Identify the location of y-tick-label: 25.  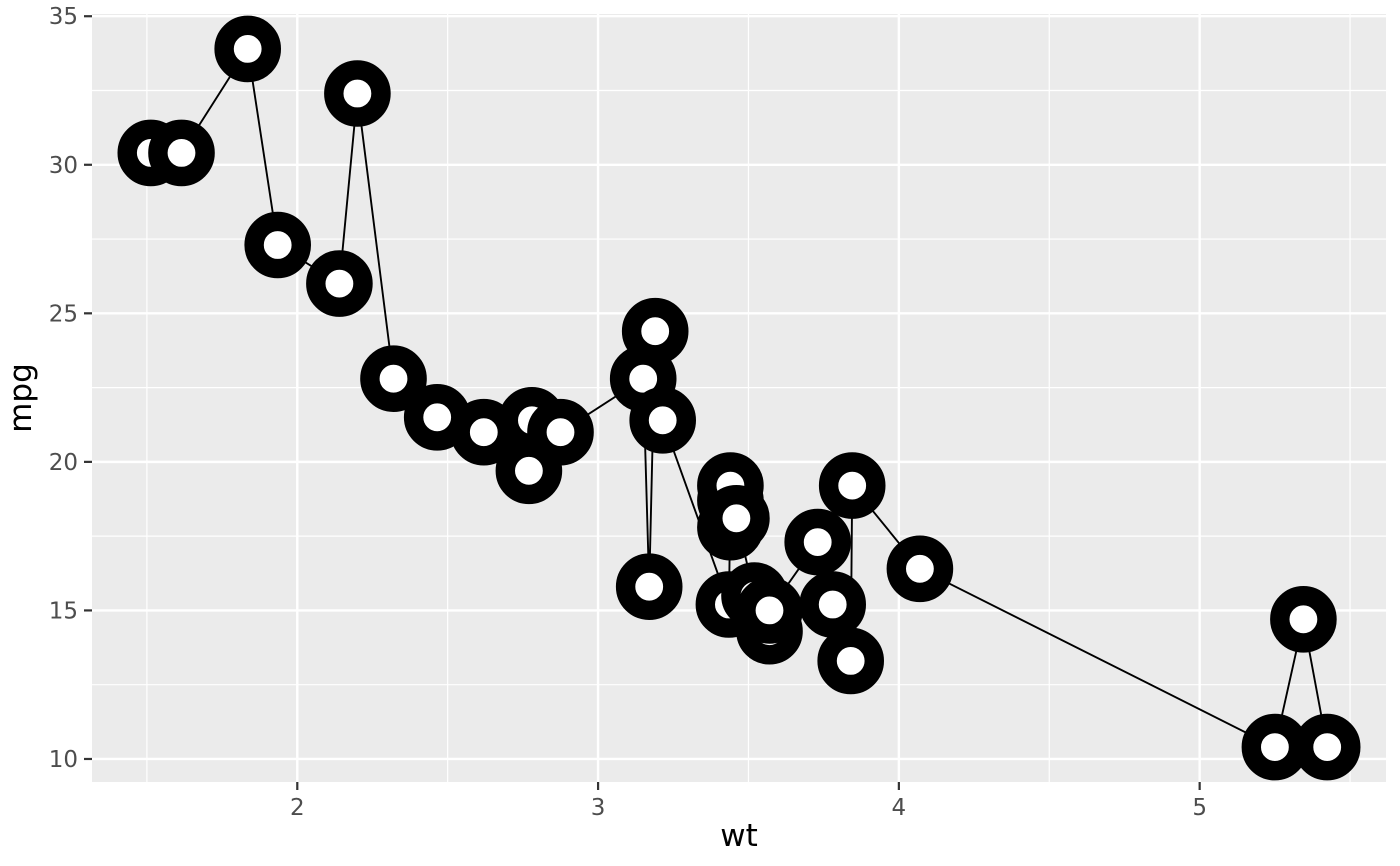
(63, 314).